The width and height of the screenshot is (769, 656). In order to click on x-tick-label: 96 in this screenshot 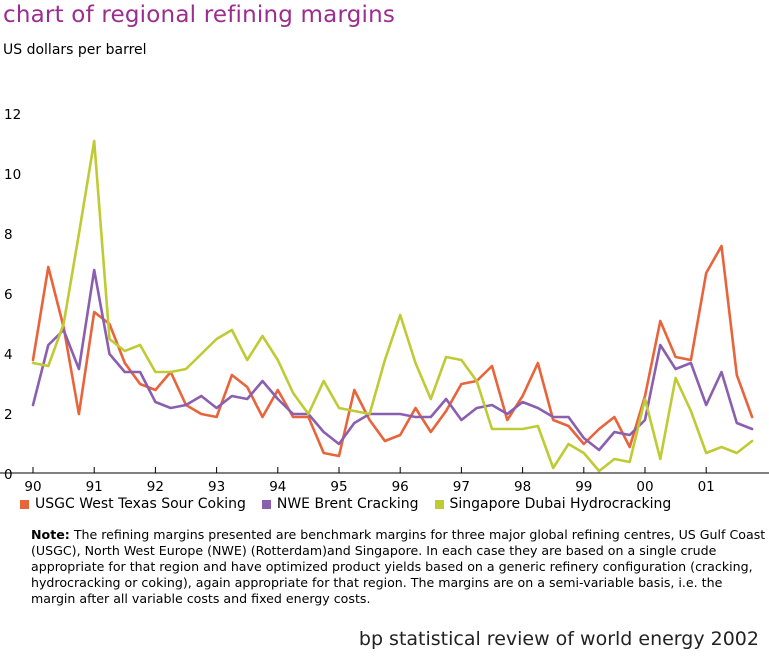, I will do `click(400, 485)`.